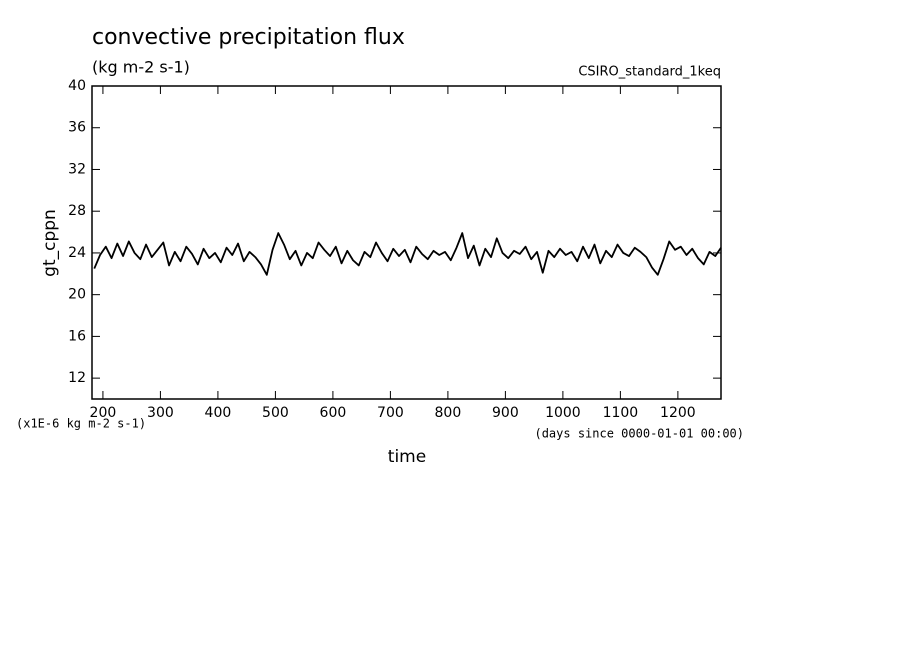  What do you see at coordinates (649, 72) in the screenshot?
I see `annotation: CSIRO_standard_1keq` at bounding box center [649, 72].